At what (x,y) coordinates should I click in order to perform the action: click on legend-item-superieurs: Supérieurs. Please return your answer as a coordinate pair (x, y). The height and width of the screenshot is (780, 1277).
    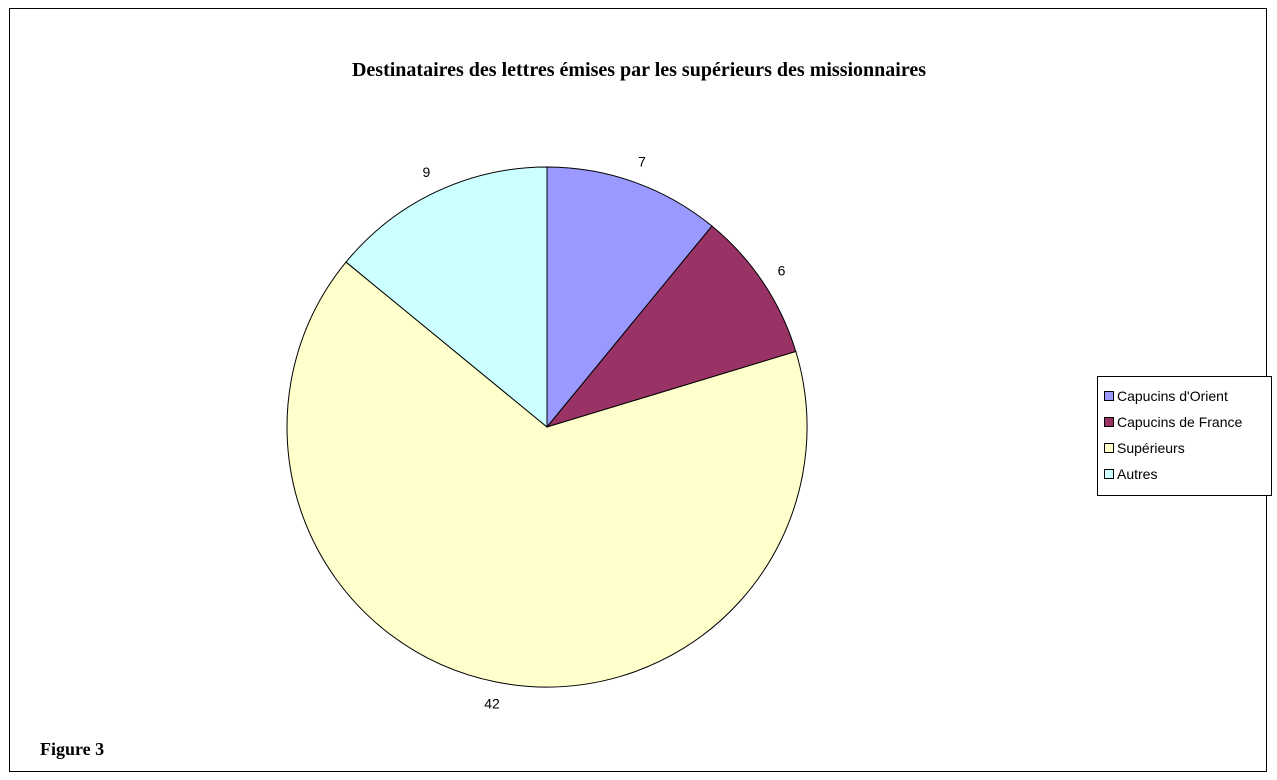
    Looking at the image, I should click on (1187, 448).